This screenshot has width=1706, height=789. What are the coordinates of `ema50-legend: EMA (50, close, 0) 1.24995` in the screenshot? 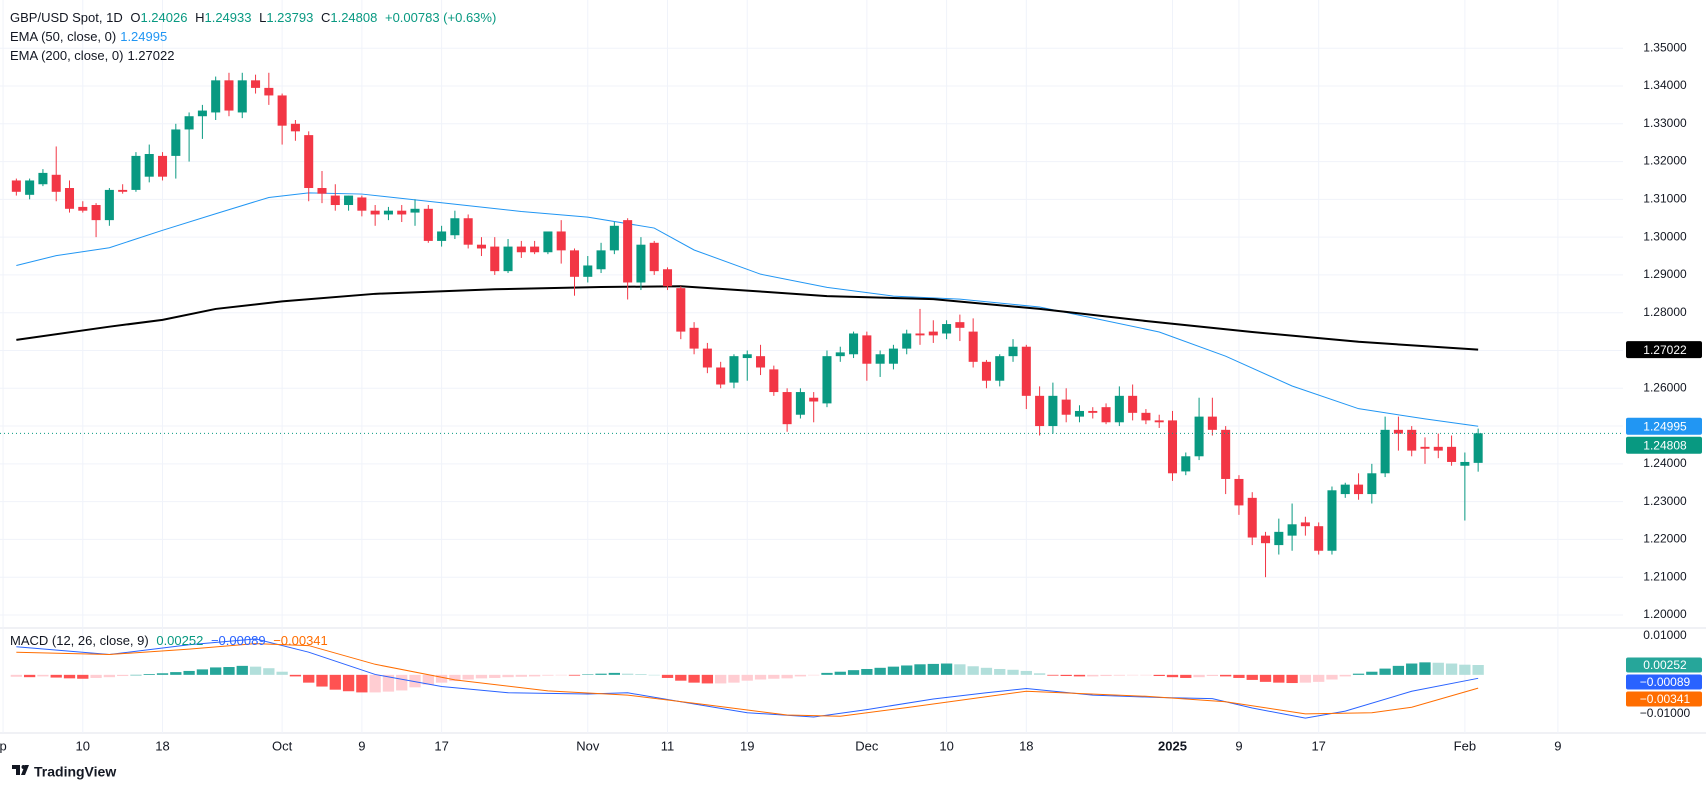 It's located at (90, 36).